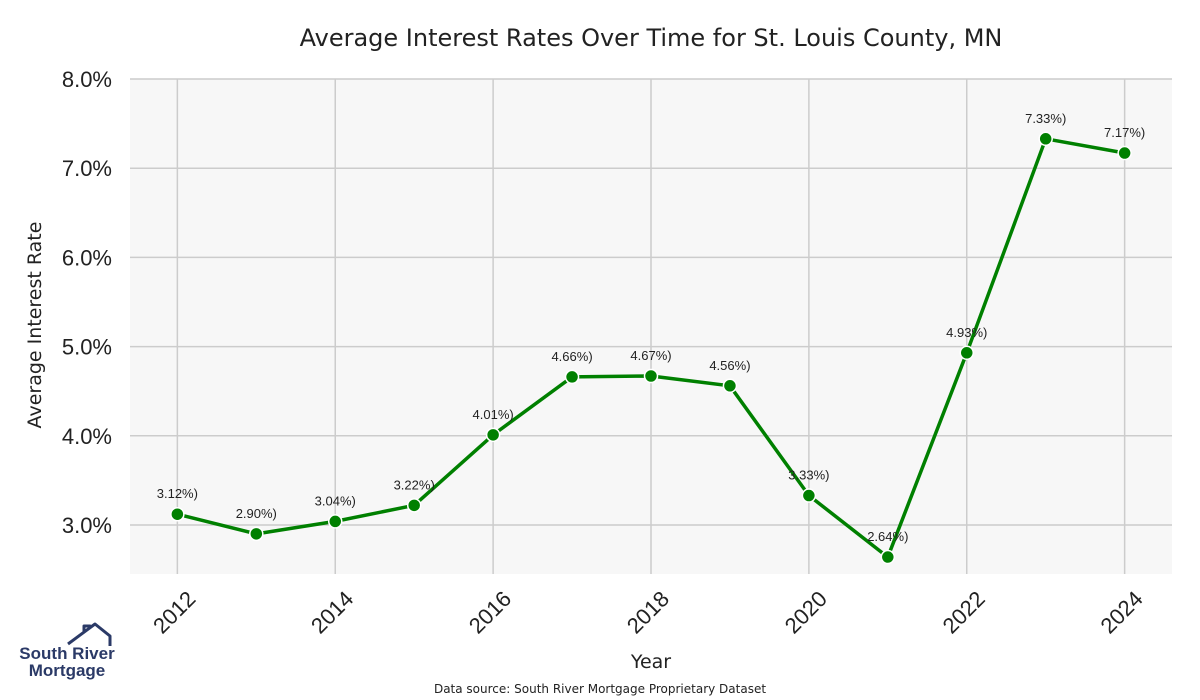 The height and width of the screenshot is (700, 1200). I want to click on south-river-mortgage-logo: South River Mortgage, so click(67, 651).